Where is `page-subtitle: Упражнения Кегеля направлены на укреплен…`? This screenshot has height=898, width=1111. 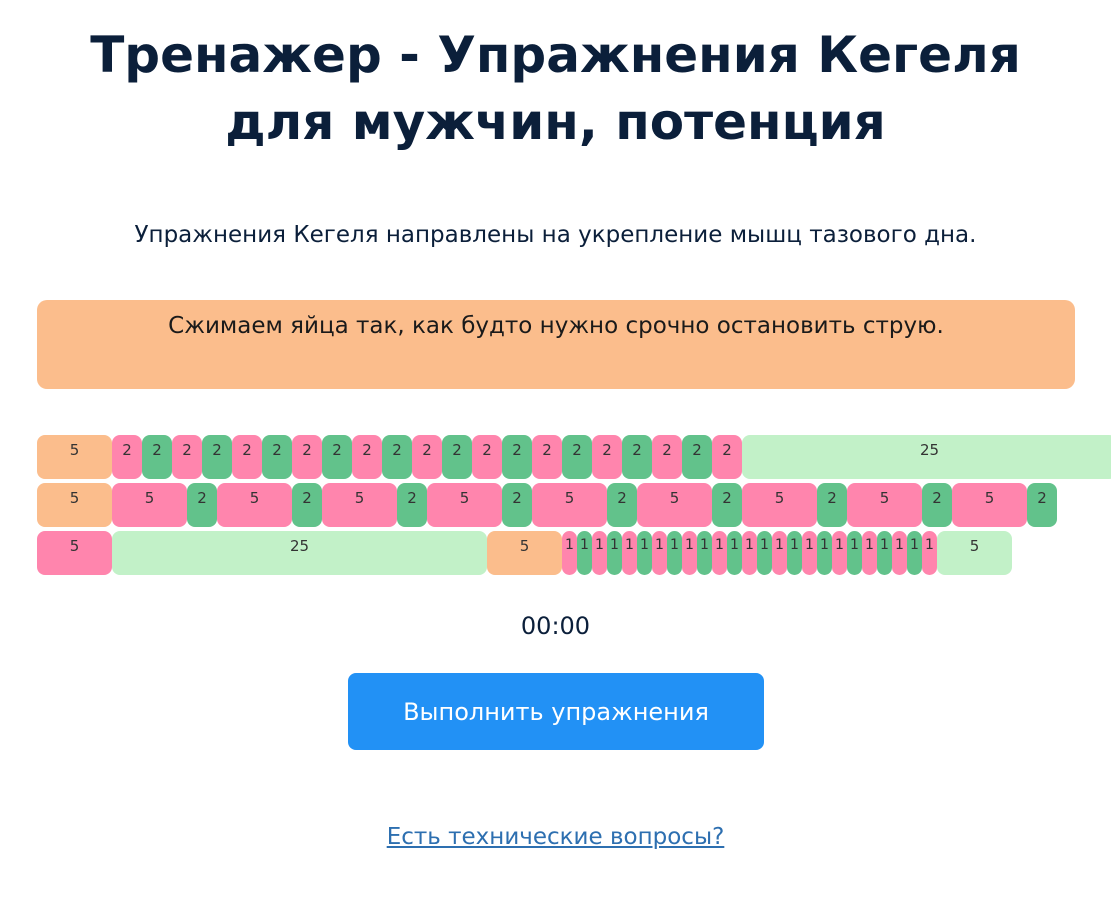 page-subtitle: Упражнения Кегеля направлены на укреплен… is located at coordinates (555, 235).